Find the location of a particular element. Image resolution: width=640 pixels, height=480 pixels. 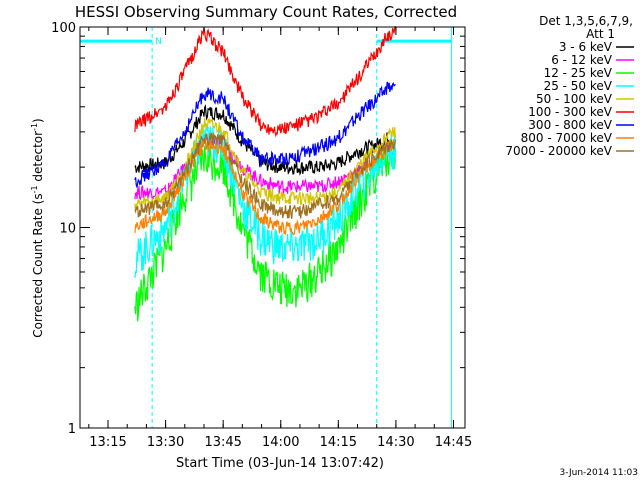

y-axis-label-main: Corrected Count Rate (s is located at coordinates (38, 265).